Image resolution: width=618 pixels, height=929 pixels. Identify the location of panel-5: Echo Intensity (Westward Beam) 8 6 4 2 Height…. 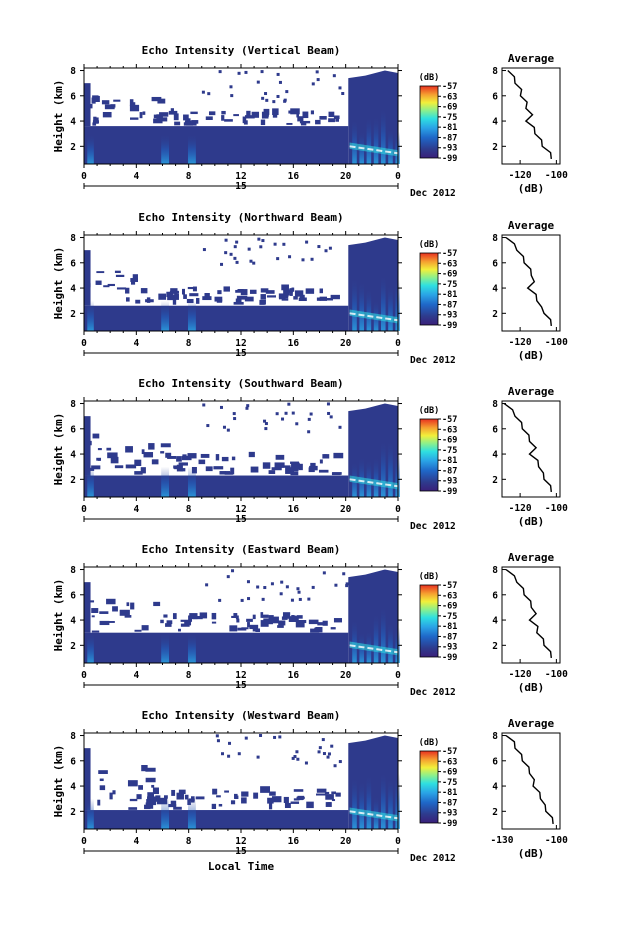
(310, 791).